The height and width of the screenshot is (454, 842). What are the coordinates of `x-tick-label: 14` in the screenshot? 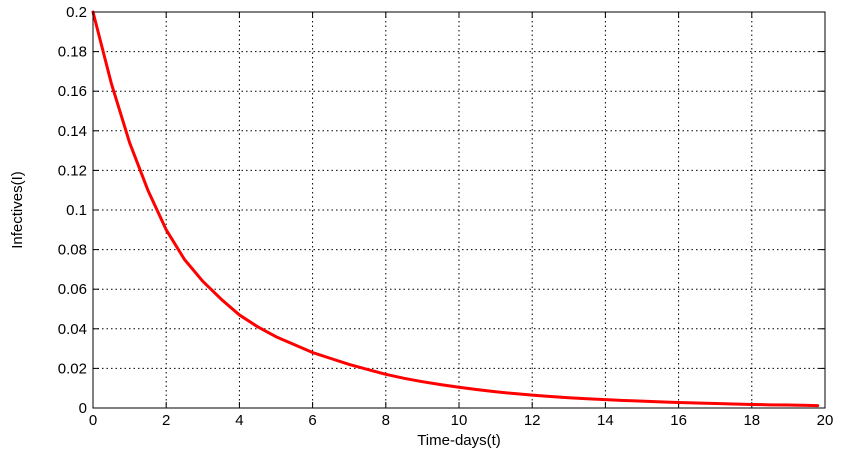 It's located at (605, 420).